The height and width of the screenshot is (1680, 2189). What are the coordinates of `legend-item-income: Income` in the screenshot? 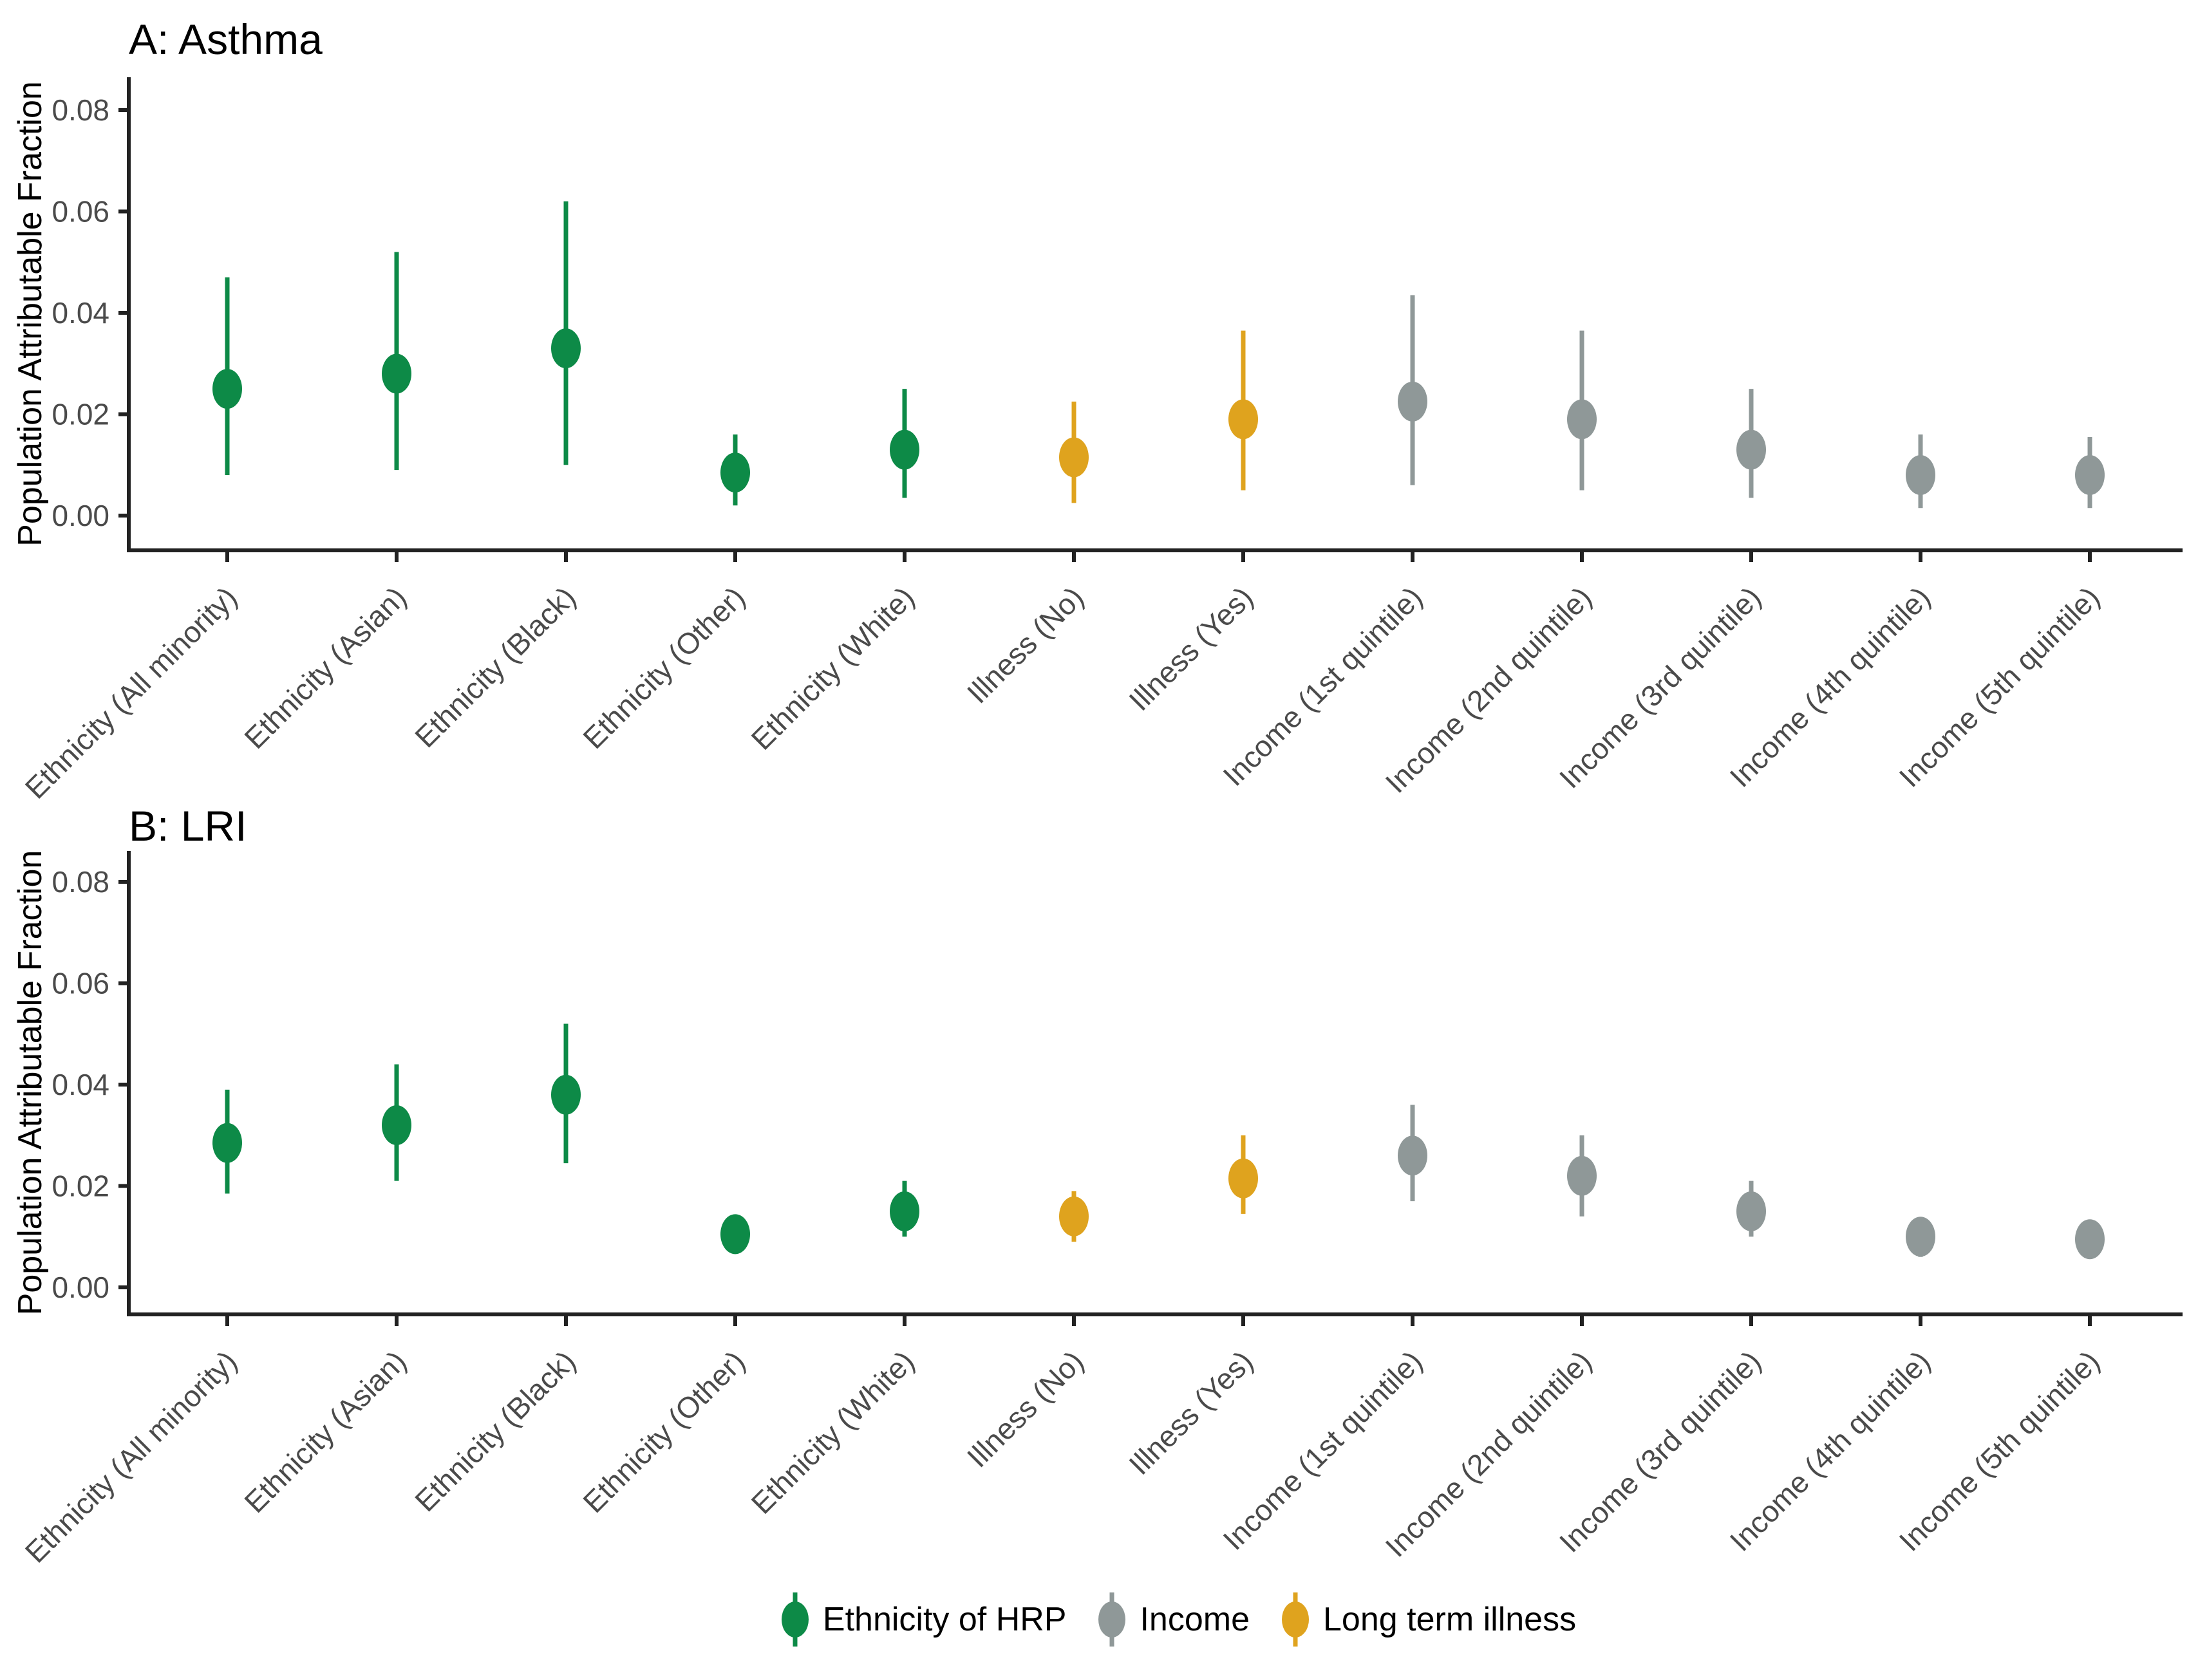 It's located at (1173, 1619).